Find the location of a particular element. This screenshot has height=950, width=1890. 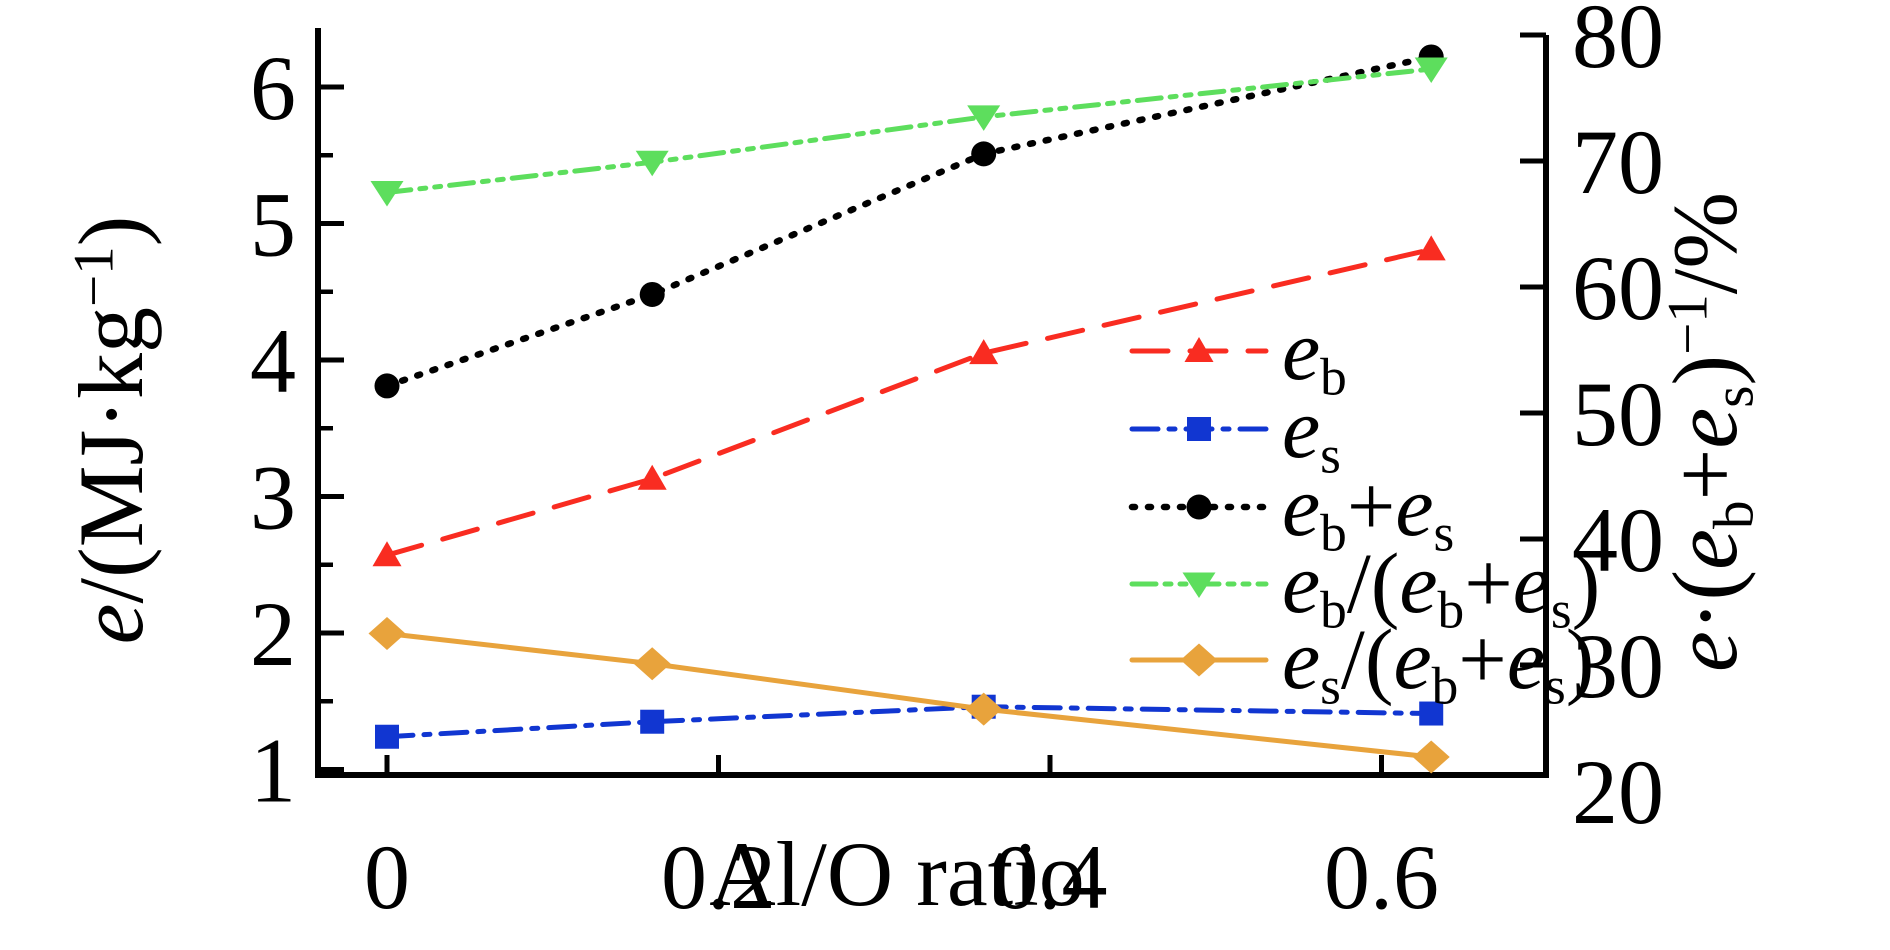

right-axis-tick-label: 70 is located at coordinates (1618, 162).